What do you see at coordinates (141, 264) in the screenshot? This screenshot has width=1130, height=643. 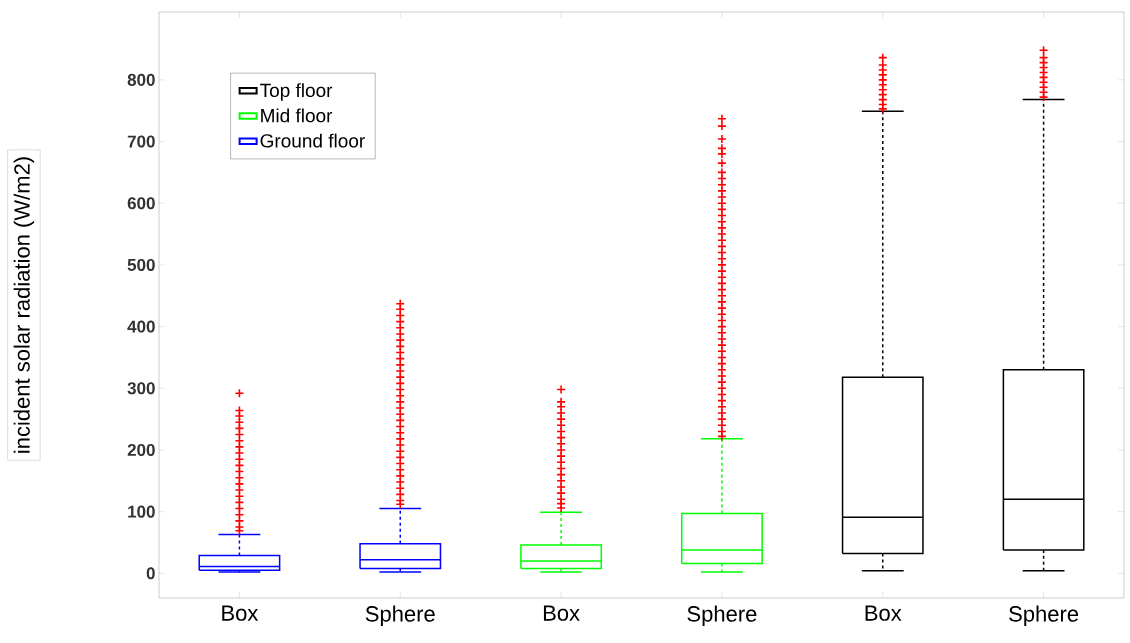 I see `y-tick-label: 500` at bounding box center [141, 264].